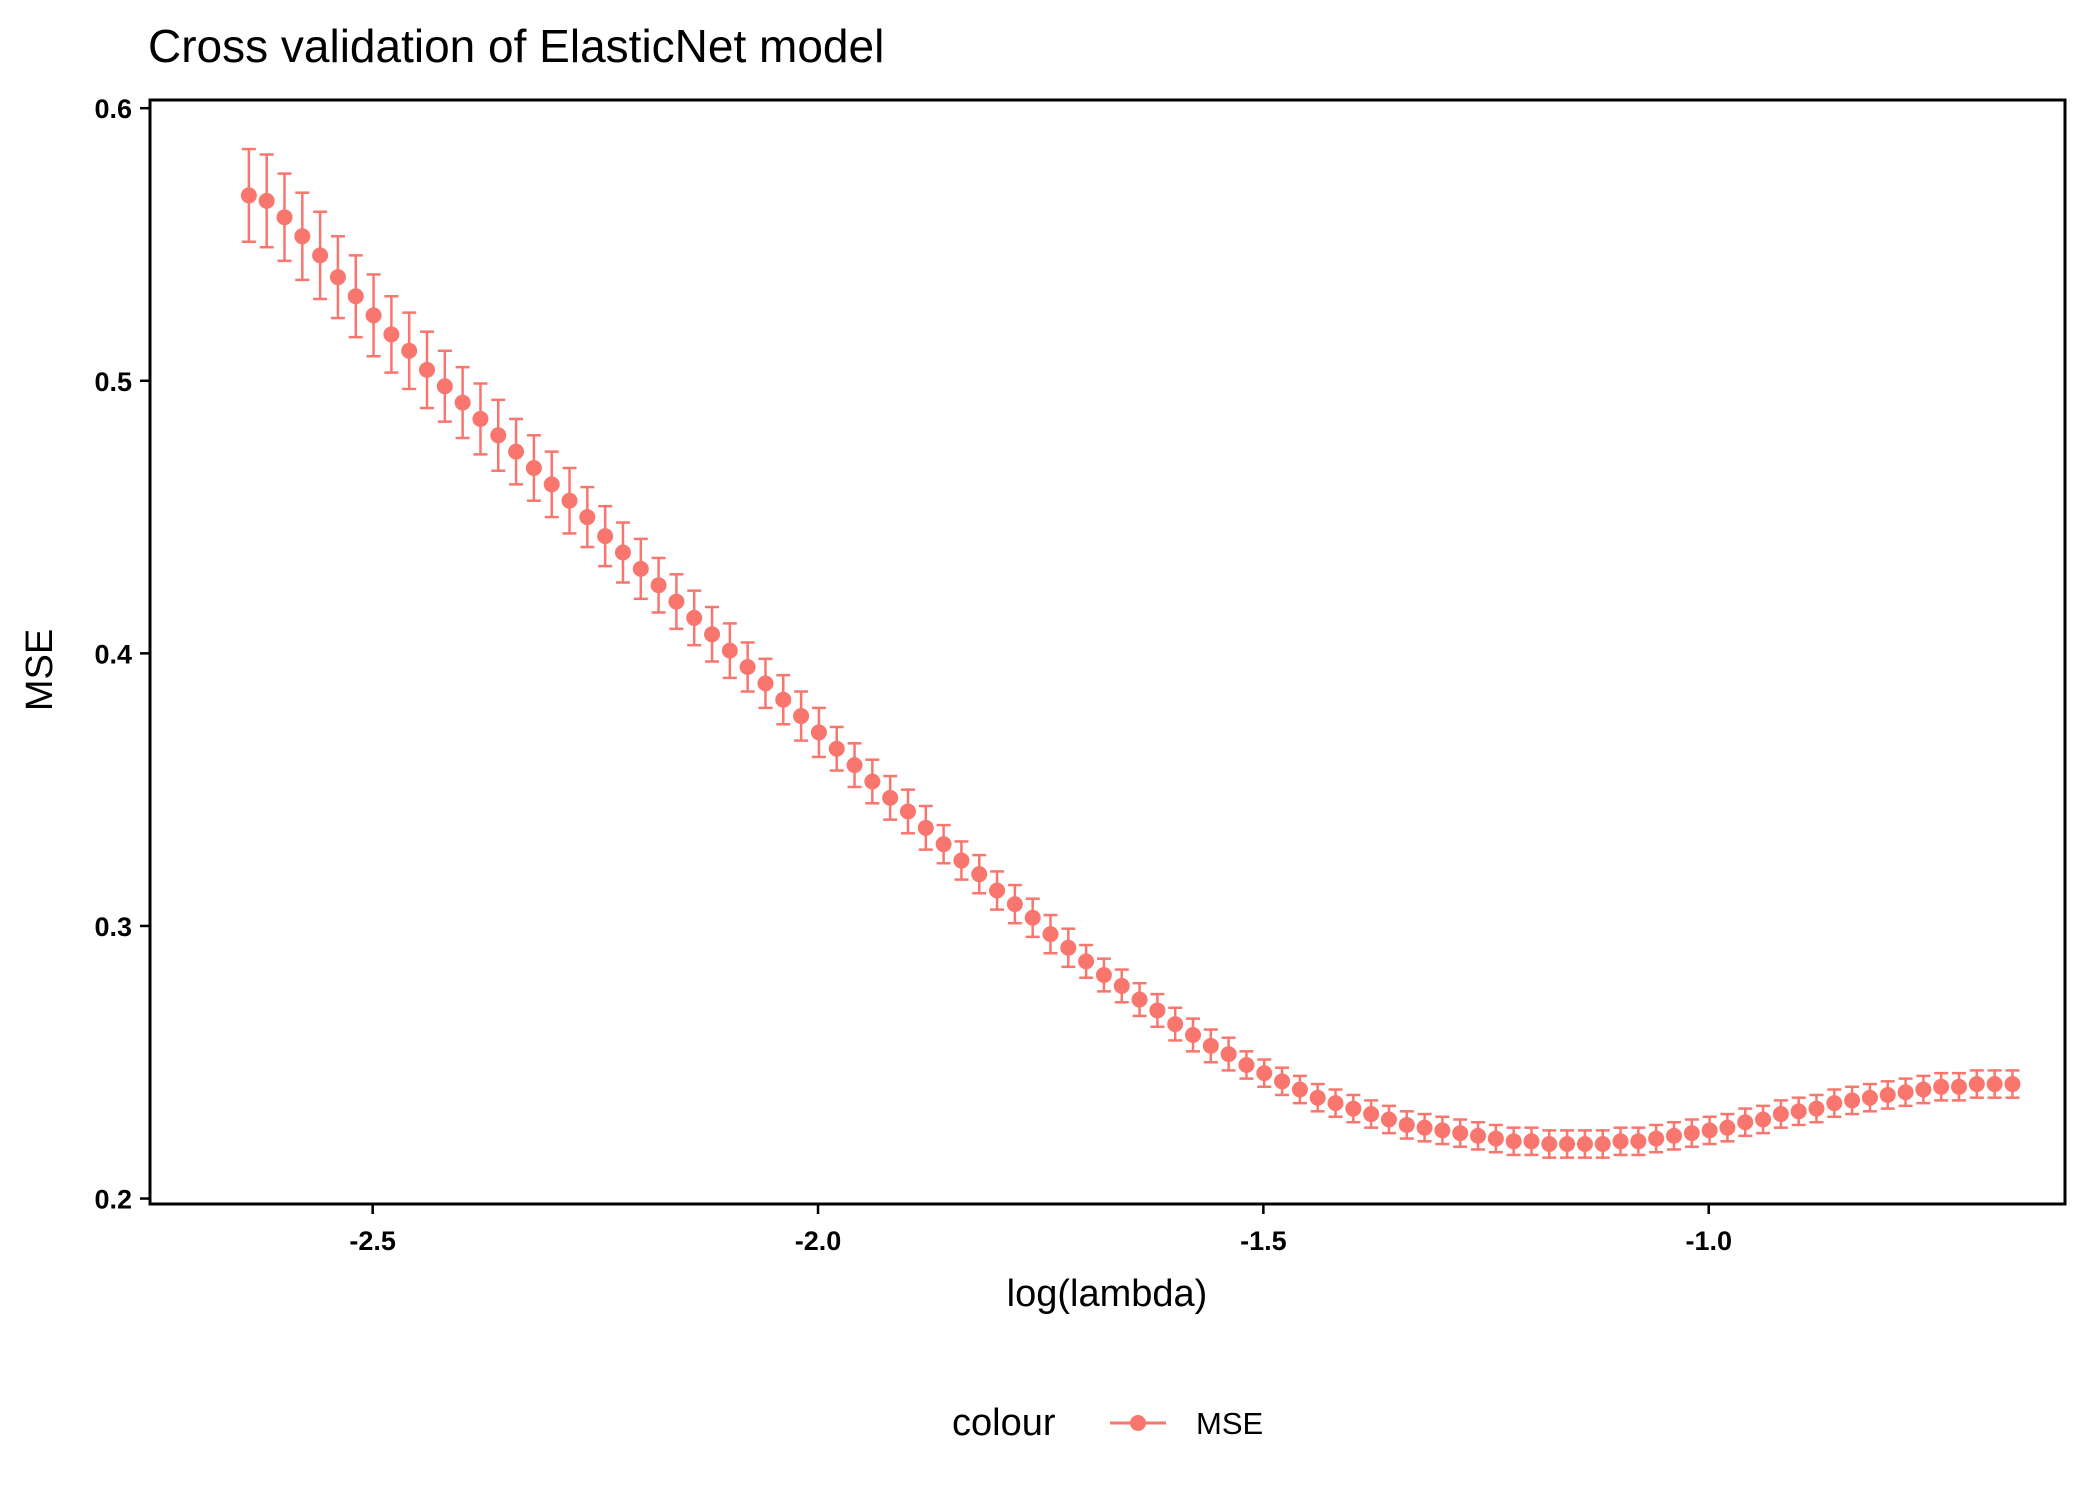 Image resolution: width=2100 pixels, height=1500 pixels. I want to click on y-tick-label: 0.6, so click(113, 109).